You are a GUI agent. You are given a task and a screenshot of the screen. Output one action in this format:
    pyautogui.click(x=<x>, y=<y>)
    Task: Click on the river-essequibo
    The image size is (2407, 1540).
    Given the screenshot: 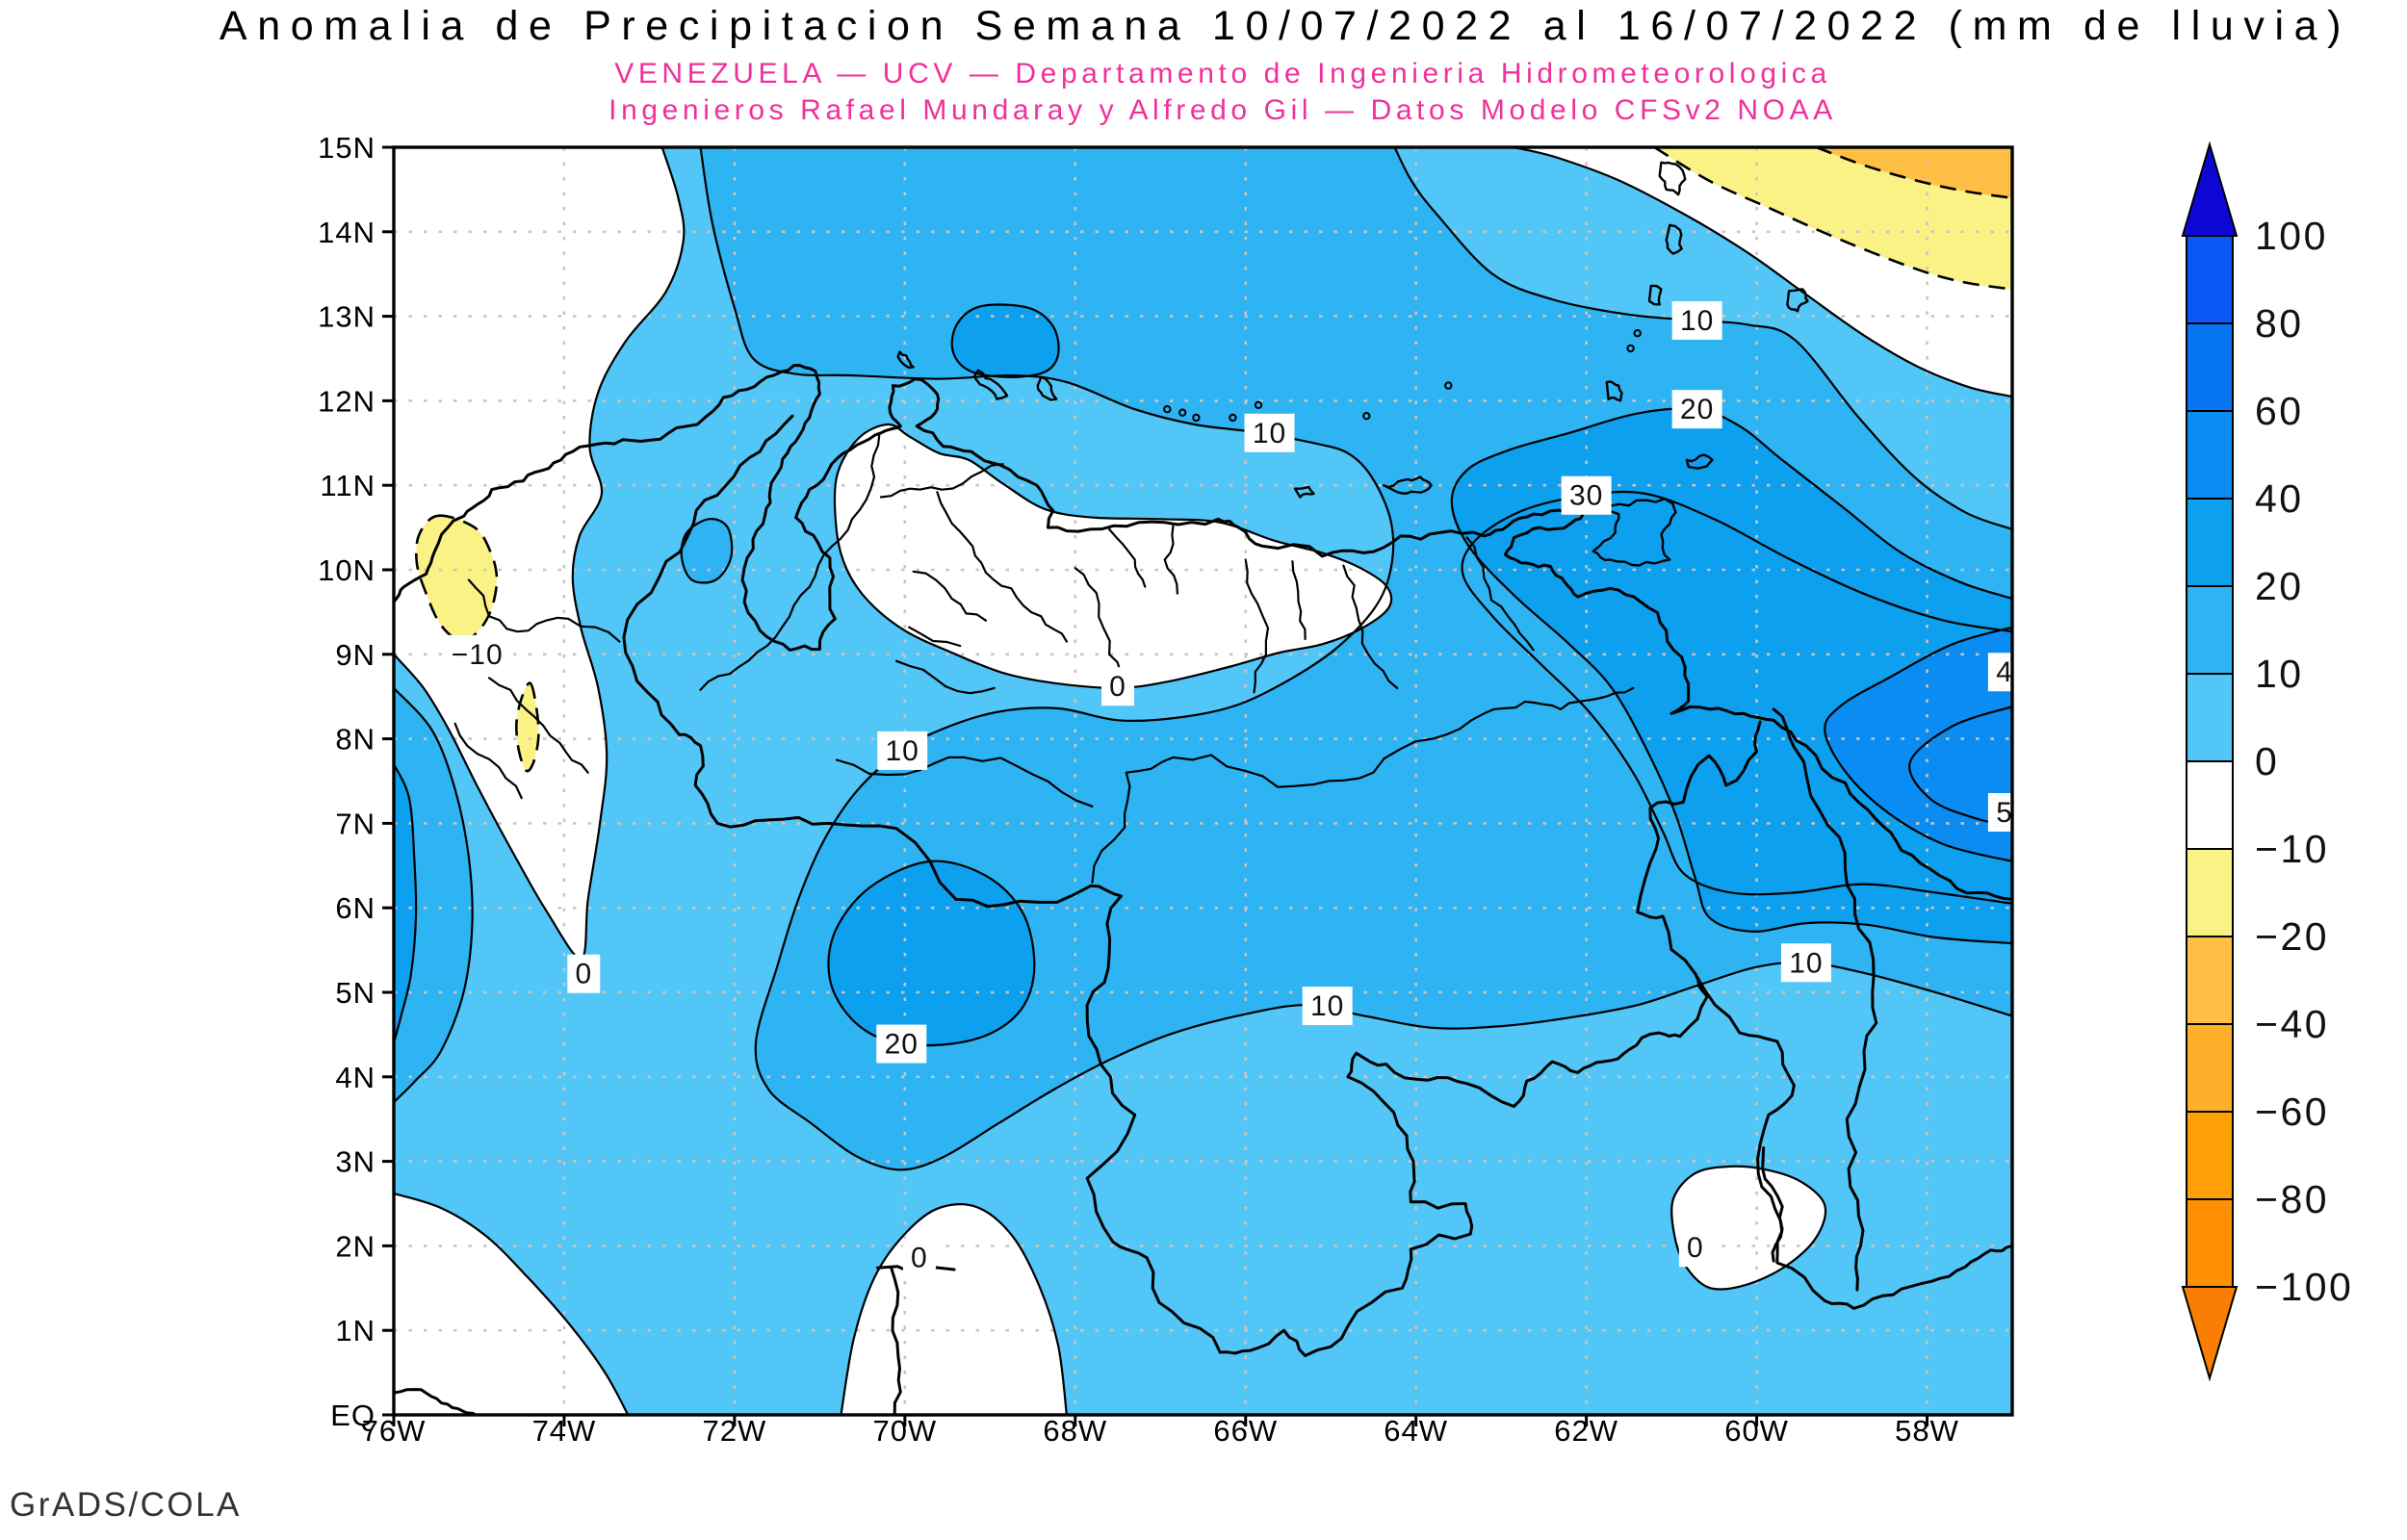 What is the action you would take?
    pyautogui.click(x=1825, y=999)
    